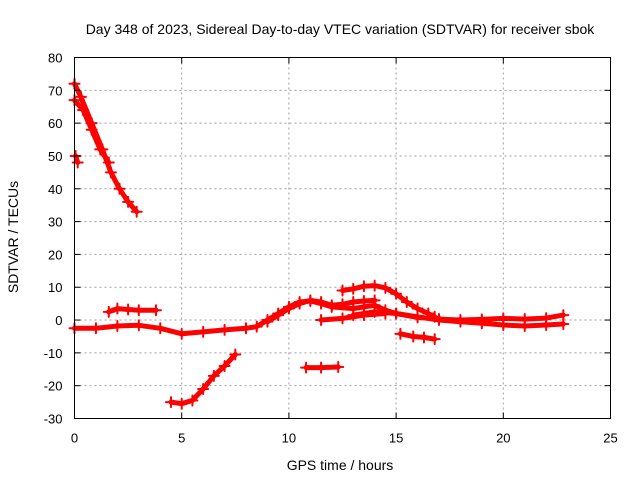  What do you see at coordinates (340, 465) in the screenshot?
I see `x-axis-label: GPS time / hours` at bounding box center [340, 465].